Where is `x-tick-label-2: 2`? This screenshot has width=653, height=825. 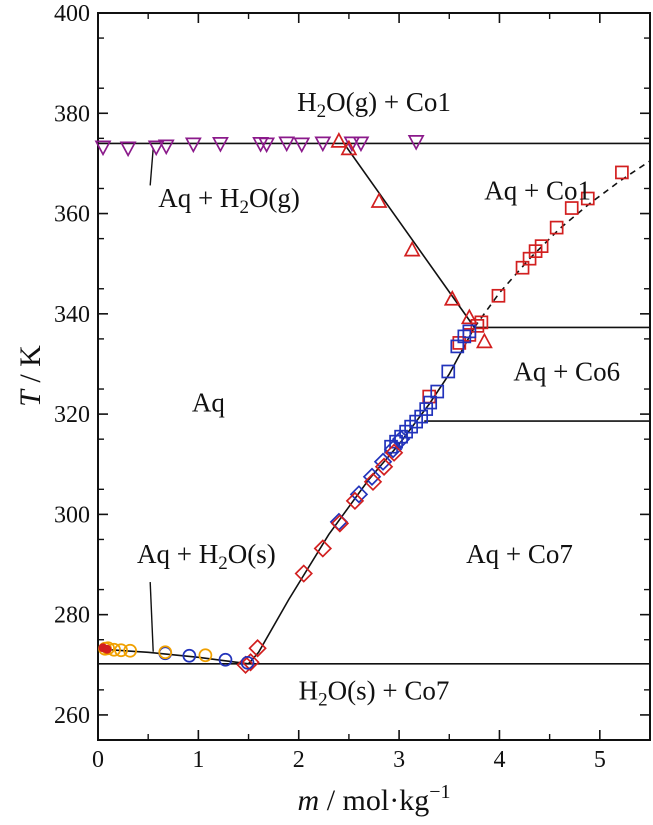 x-tick-label-2: 2 is located at coordinates (299, 760).